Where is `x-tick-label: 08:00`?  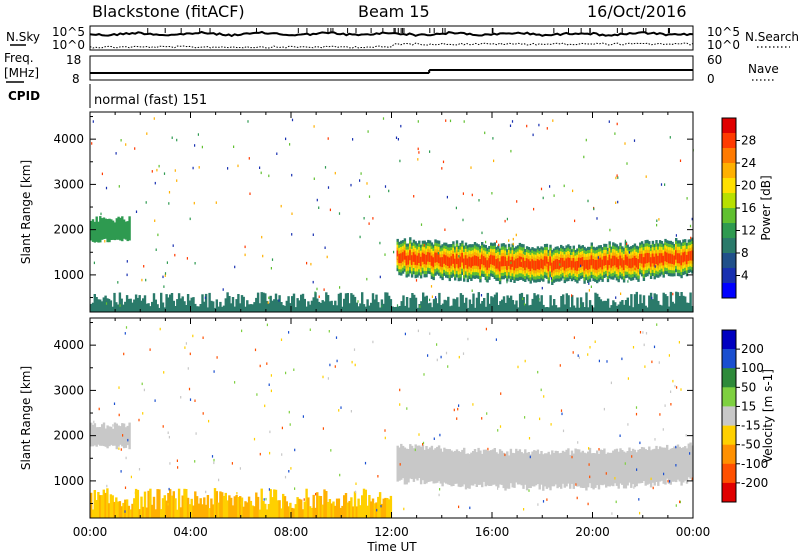
x-tick-label: 08:00 is located at coordinates (291, 532).